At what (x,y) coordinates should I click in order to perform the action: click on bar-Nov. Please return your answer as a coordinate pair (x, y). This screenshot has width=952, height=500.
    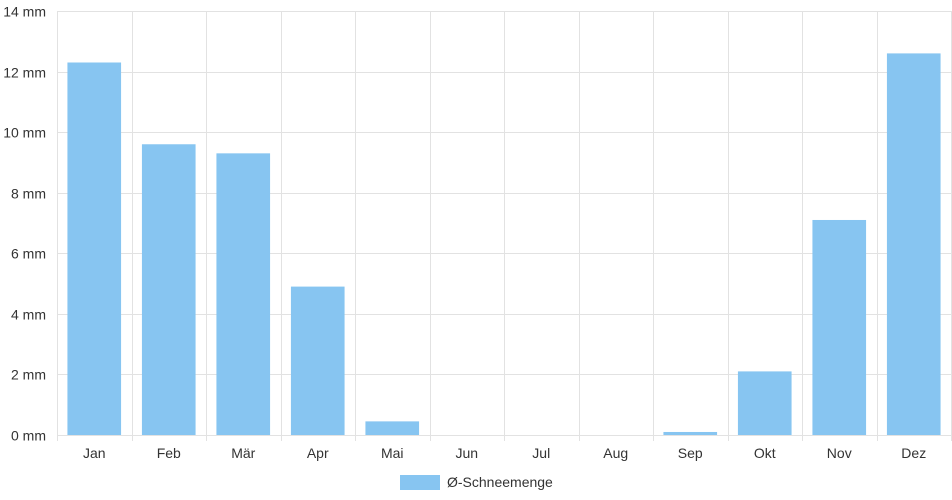
    Looking at the image, I should click on (839, 327).